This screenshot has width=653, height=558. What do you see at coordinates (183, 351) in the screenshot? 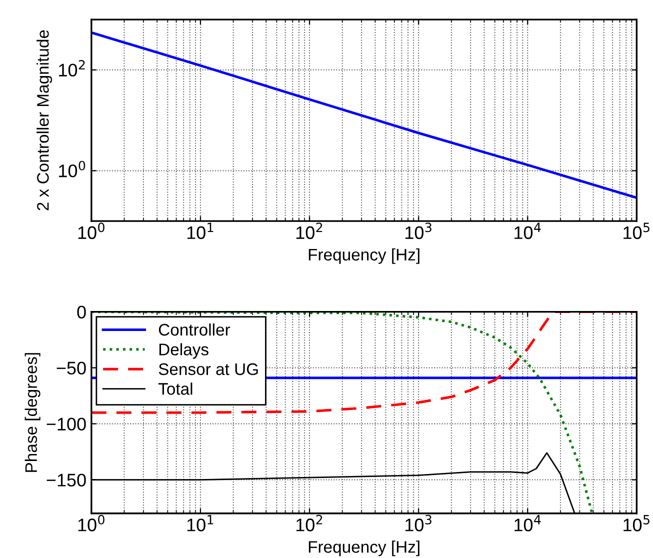
I see `legend-label: Delays` at bounding box center [183, 351].